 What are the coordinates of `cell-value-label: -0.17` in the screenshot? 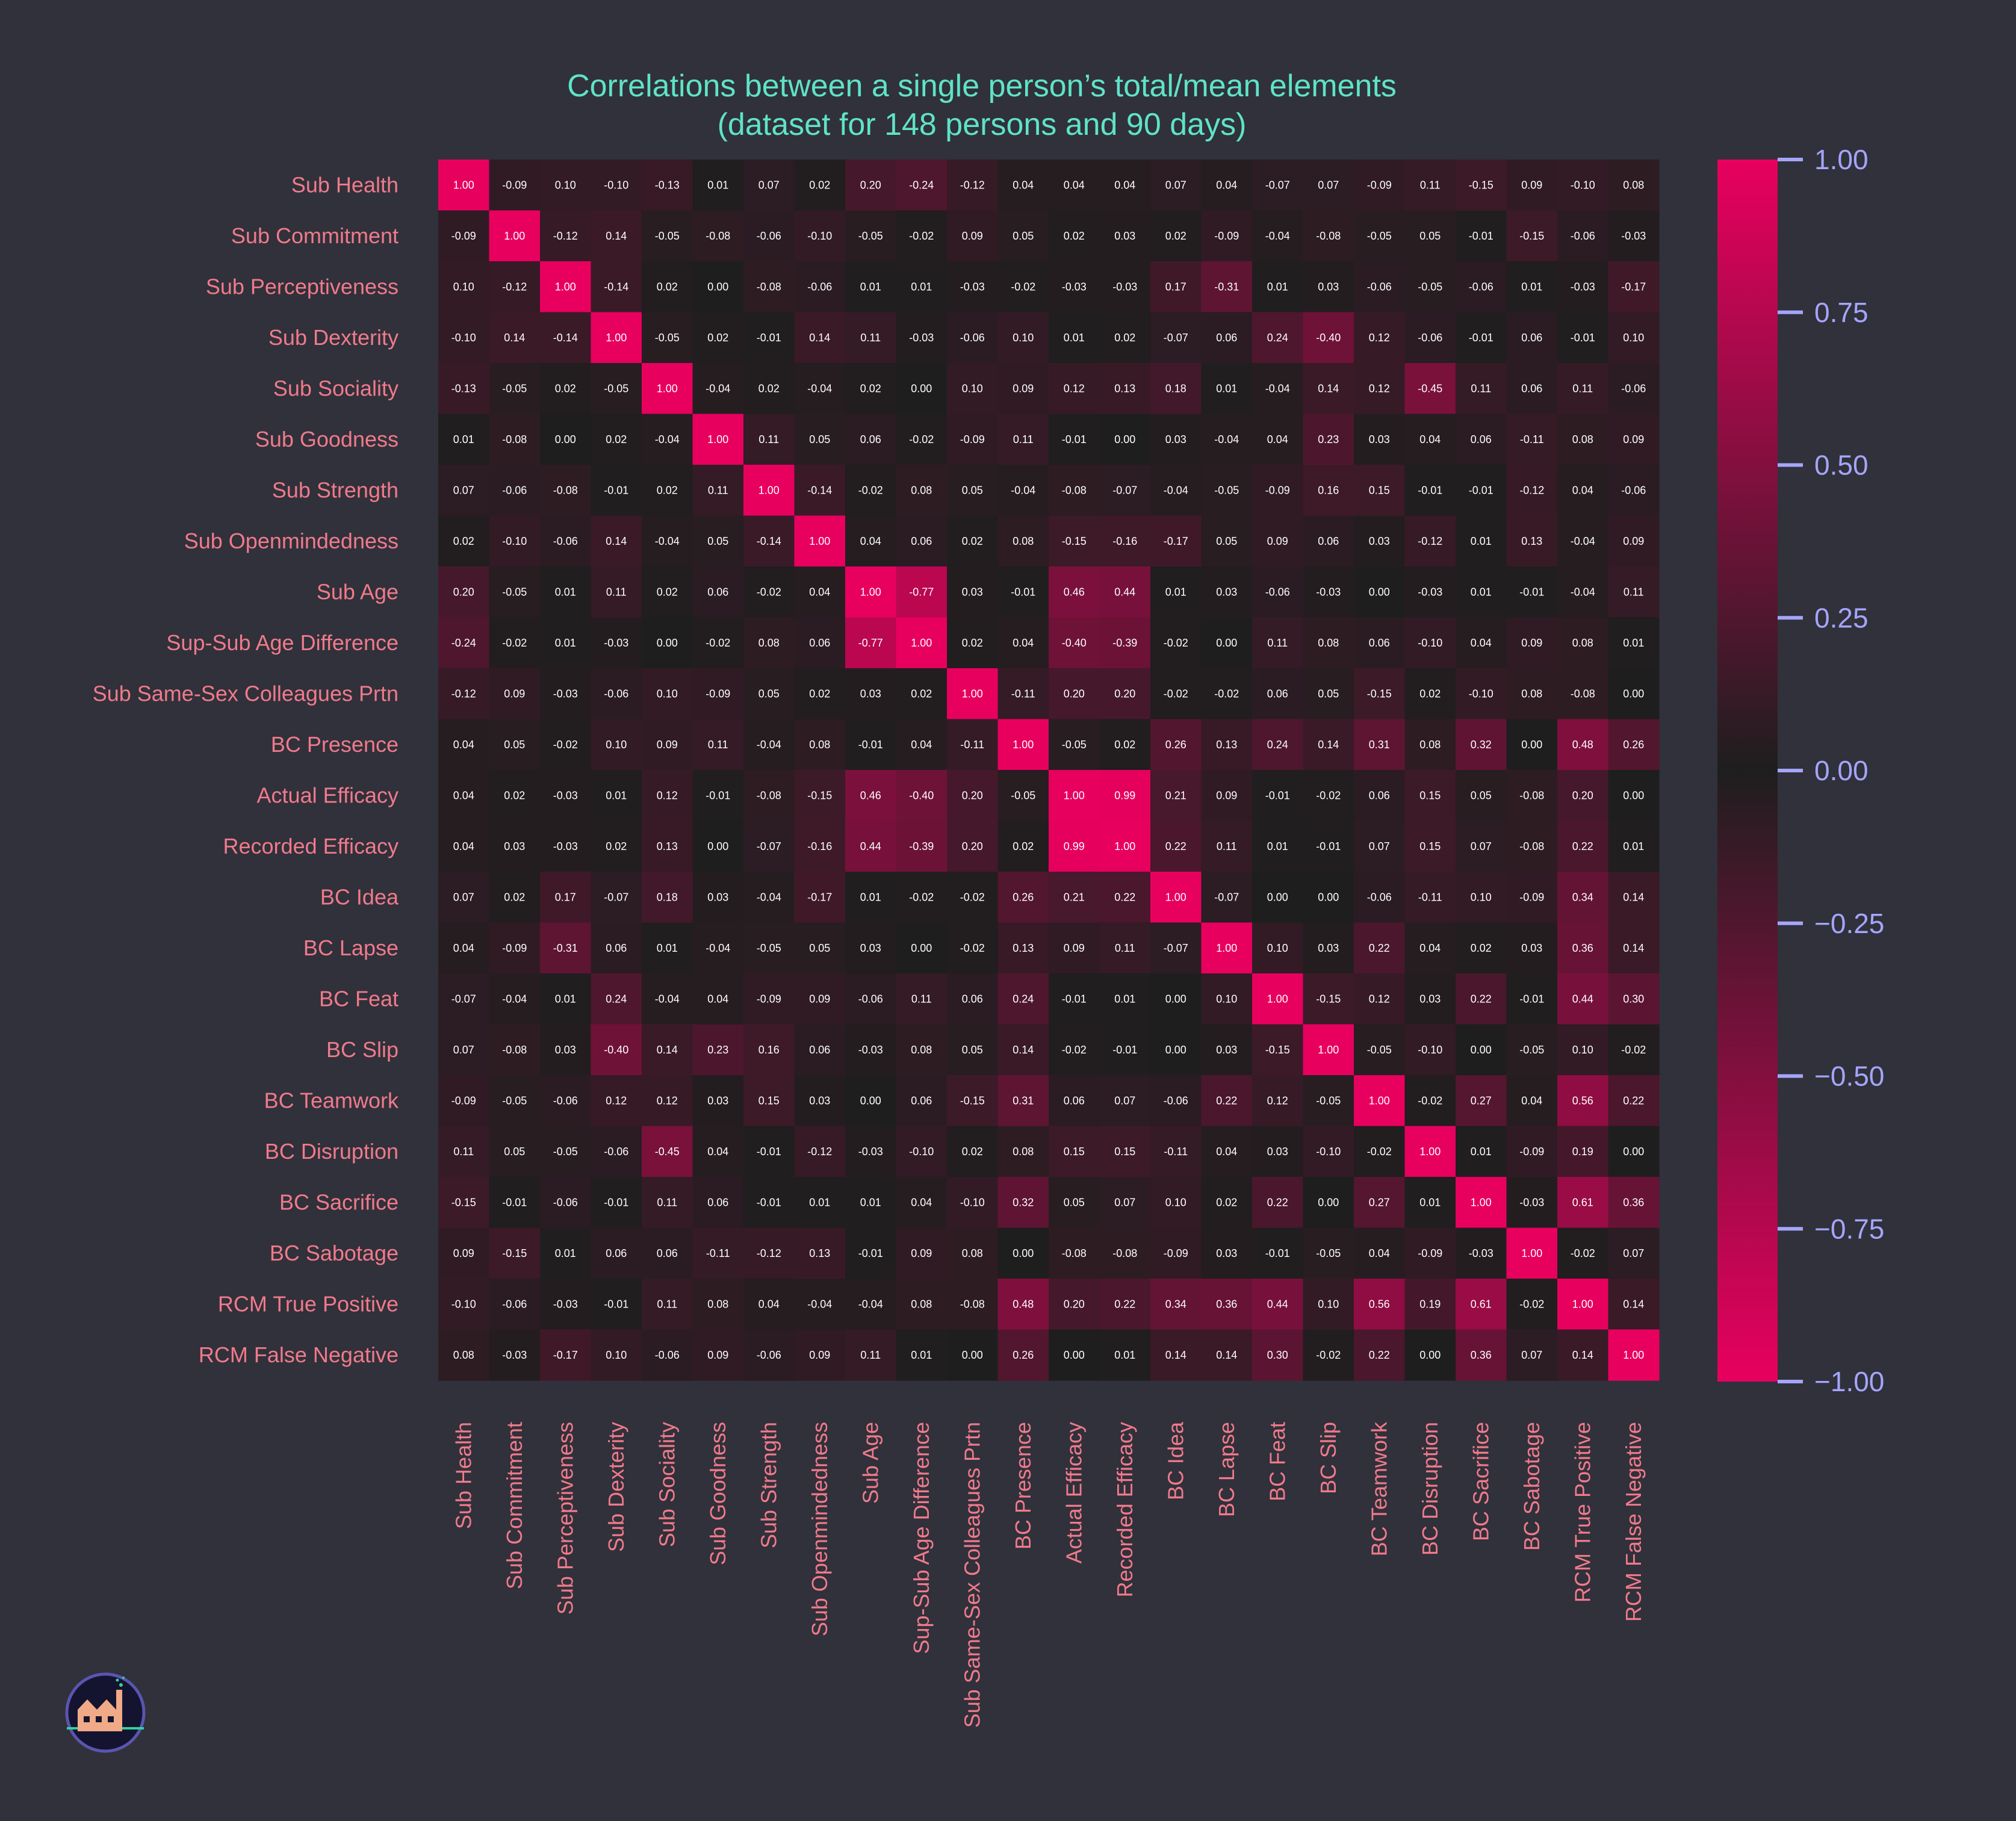 It's located at (1176, 541).